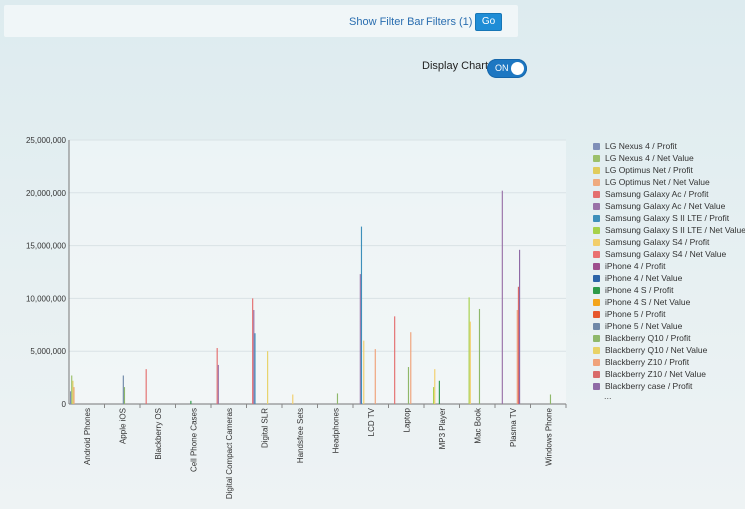  I want to click on legend-item: LG Nexus 4 / Profit, so click(669, 146).